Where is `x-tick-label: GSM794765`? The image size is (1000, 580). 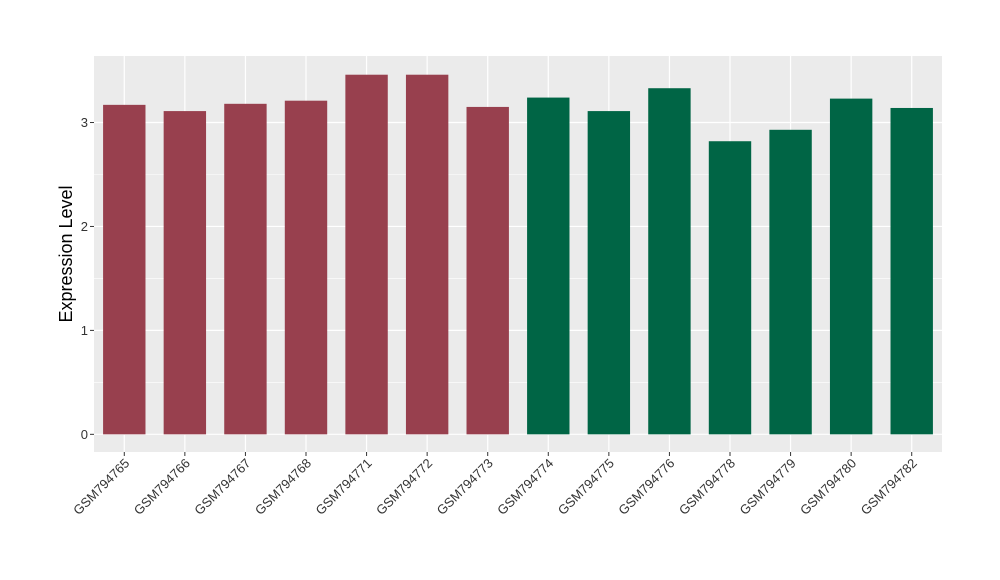 x-tick-label: GSM794765 is located at coordinates (101, 487).